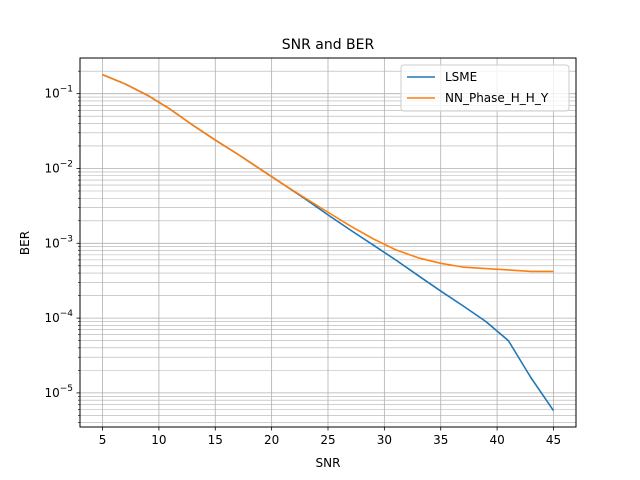  What do you see at coordinates (440, 440) in the screenshot?
I see `x-tick-label: 35` at bounding box center [440, 440].